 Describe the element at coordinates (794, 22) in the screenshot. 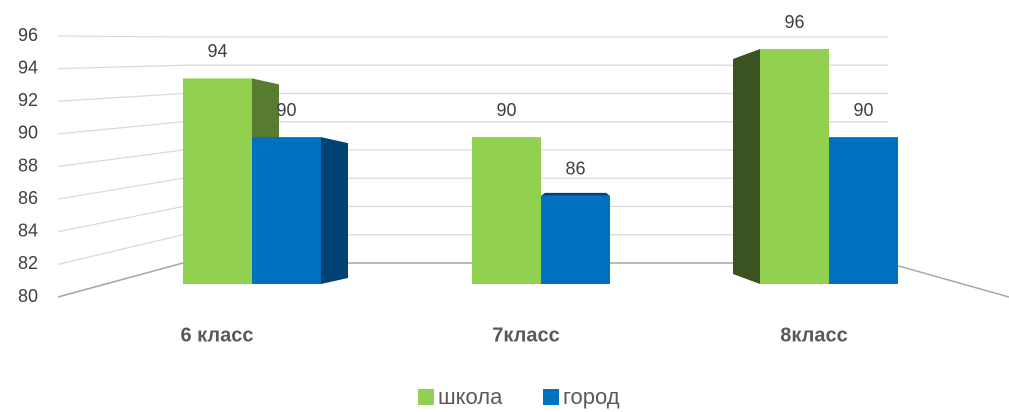

I see `data-label: 96` at that location.